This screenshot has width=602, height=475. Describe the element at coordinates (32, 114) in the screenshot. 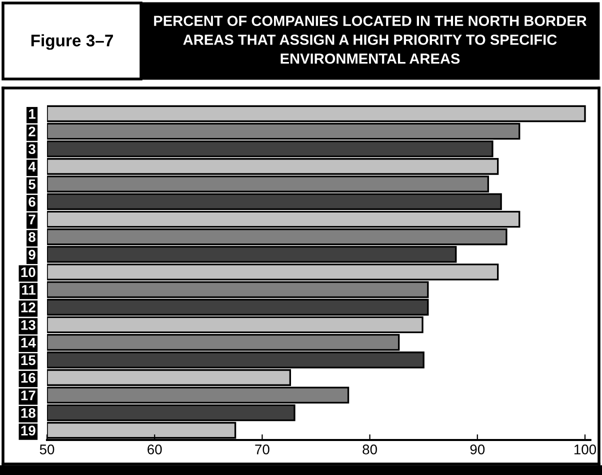

I see `y-tick-label: 1` at that location.